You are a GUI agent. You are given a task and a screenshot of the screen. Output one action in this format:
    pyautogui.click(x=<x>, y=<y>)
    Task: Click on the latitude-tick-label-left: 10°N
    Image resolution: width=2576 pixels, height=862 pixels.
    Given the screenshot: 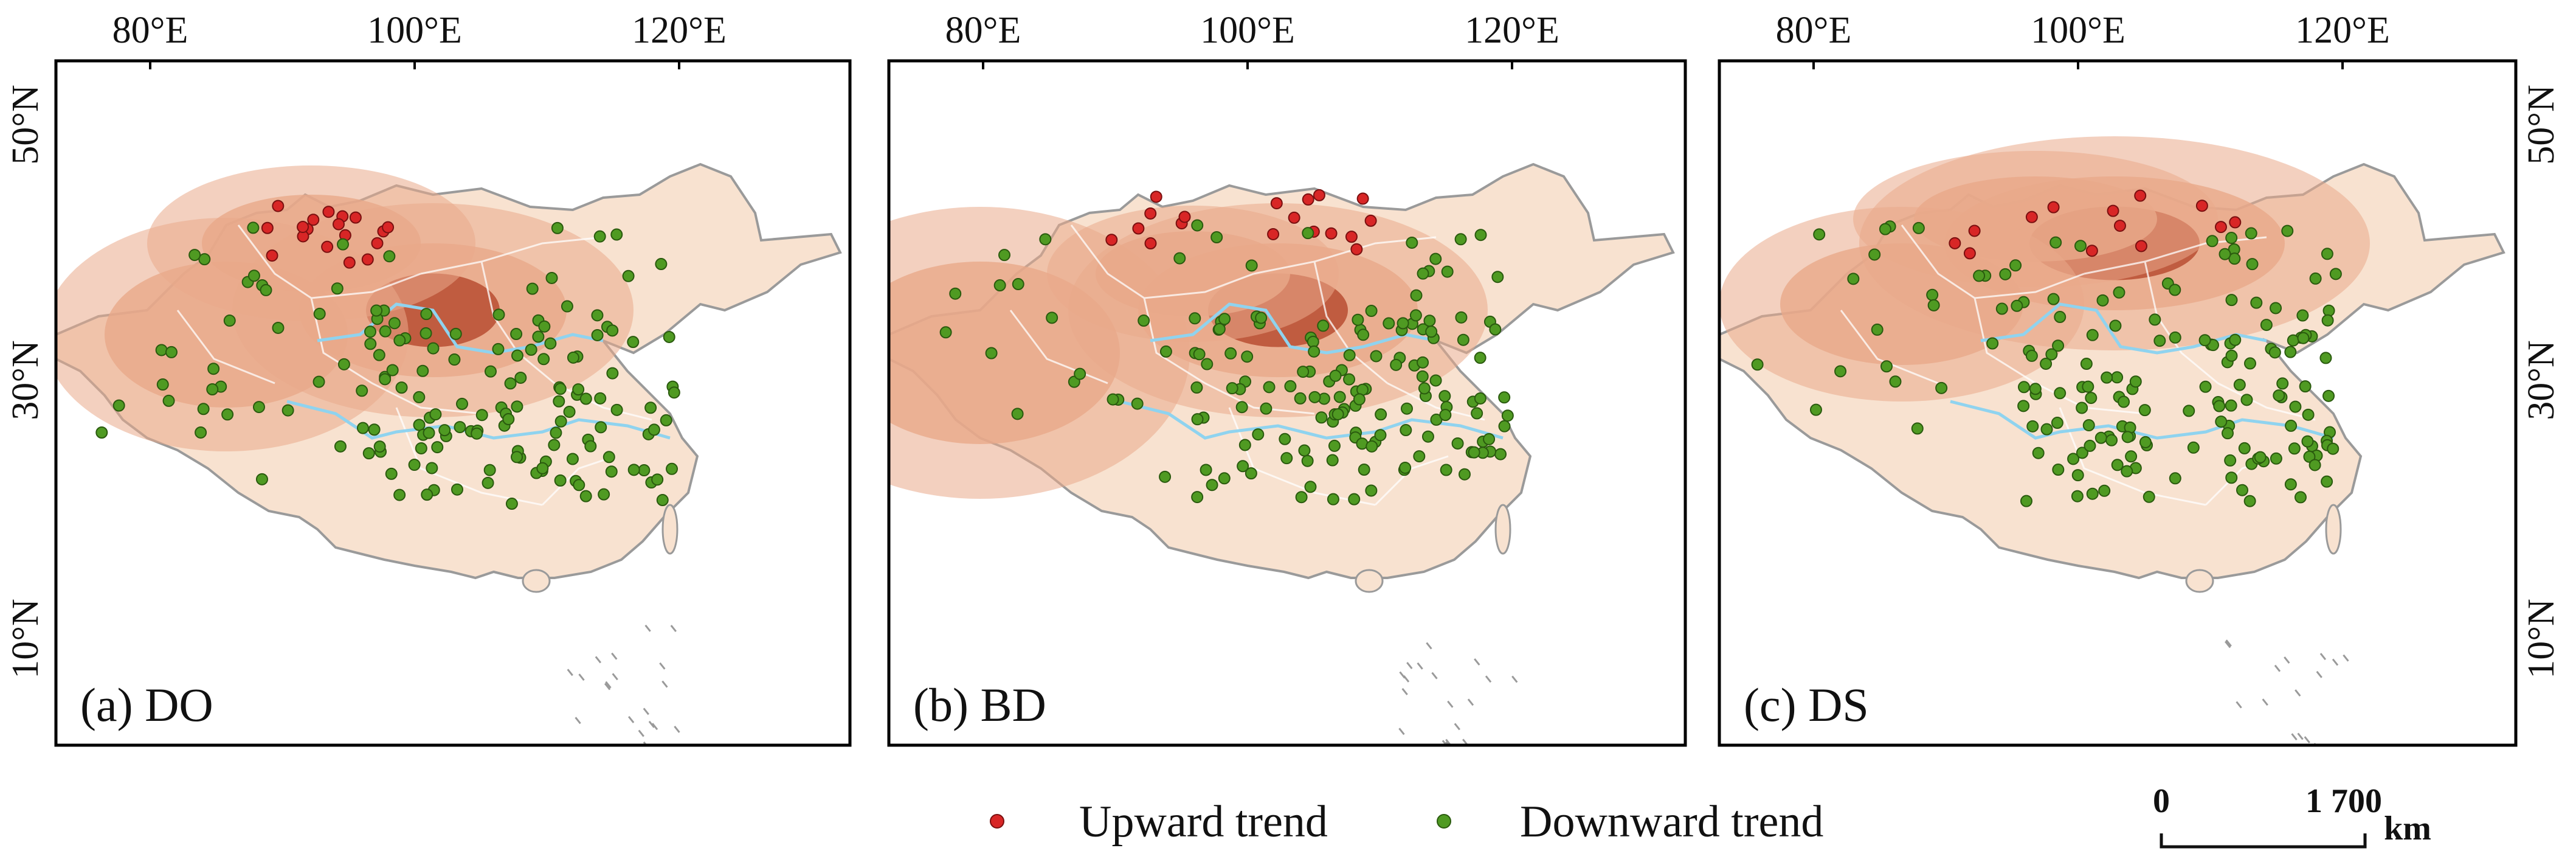 What is the action you would take?
    pyautogui.click(x=26, y=639)
    